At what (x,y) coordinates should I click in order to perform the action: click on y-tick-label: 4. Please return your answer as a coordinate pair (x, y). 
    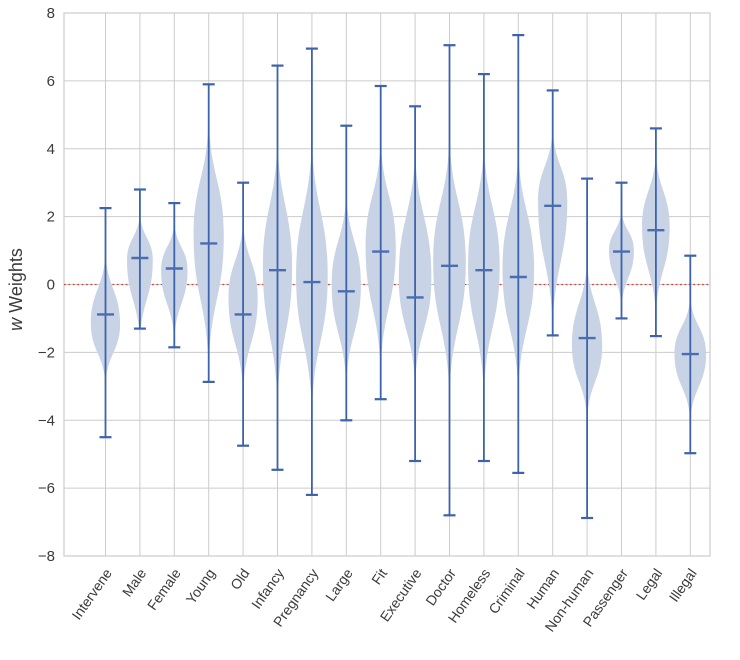
    Looking at the image, I should click on (51, 149).